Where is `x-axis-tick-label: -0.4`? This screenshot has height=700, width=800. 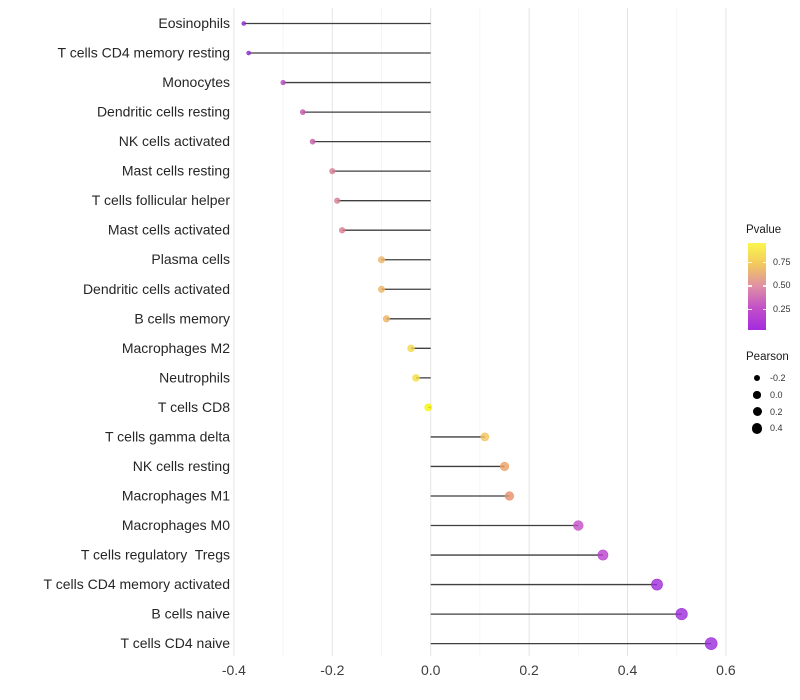 x-axis-tick-label: -0.4 is located at coordinates (234, 670).